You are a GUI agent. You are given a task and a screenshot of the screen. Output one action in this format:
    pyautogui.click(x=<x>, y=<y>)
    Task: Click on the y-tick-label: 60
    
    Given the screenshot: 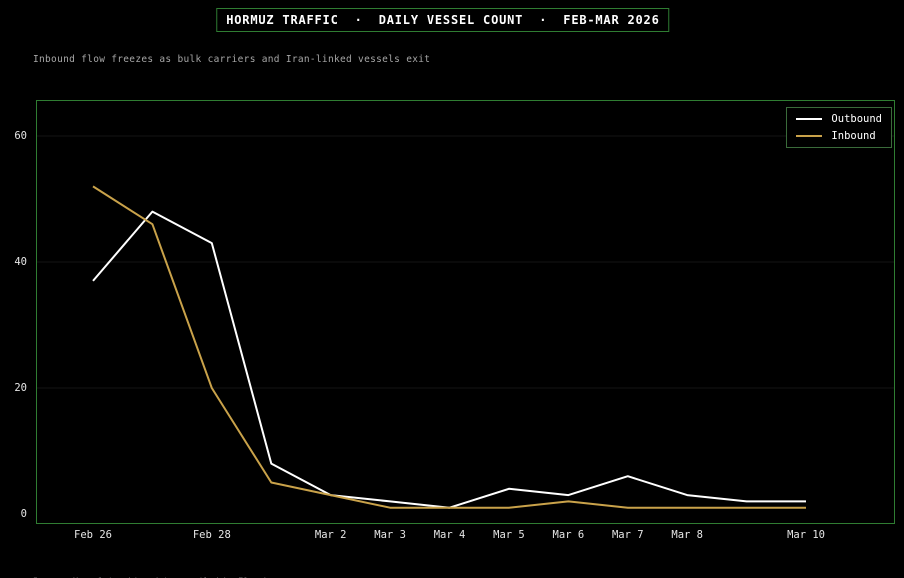 What is the action you would take?
    pyautogui.click(x=20, y=136)
    